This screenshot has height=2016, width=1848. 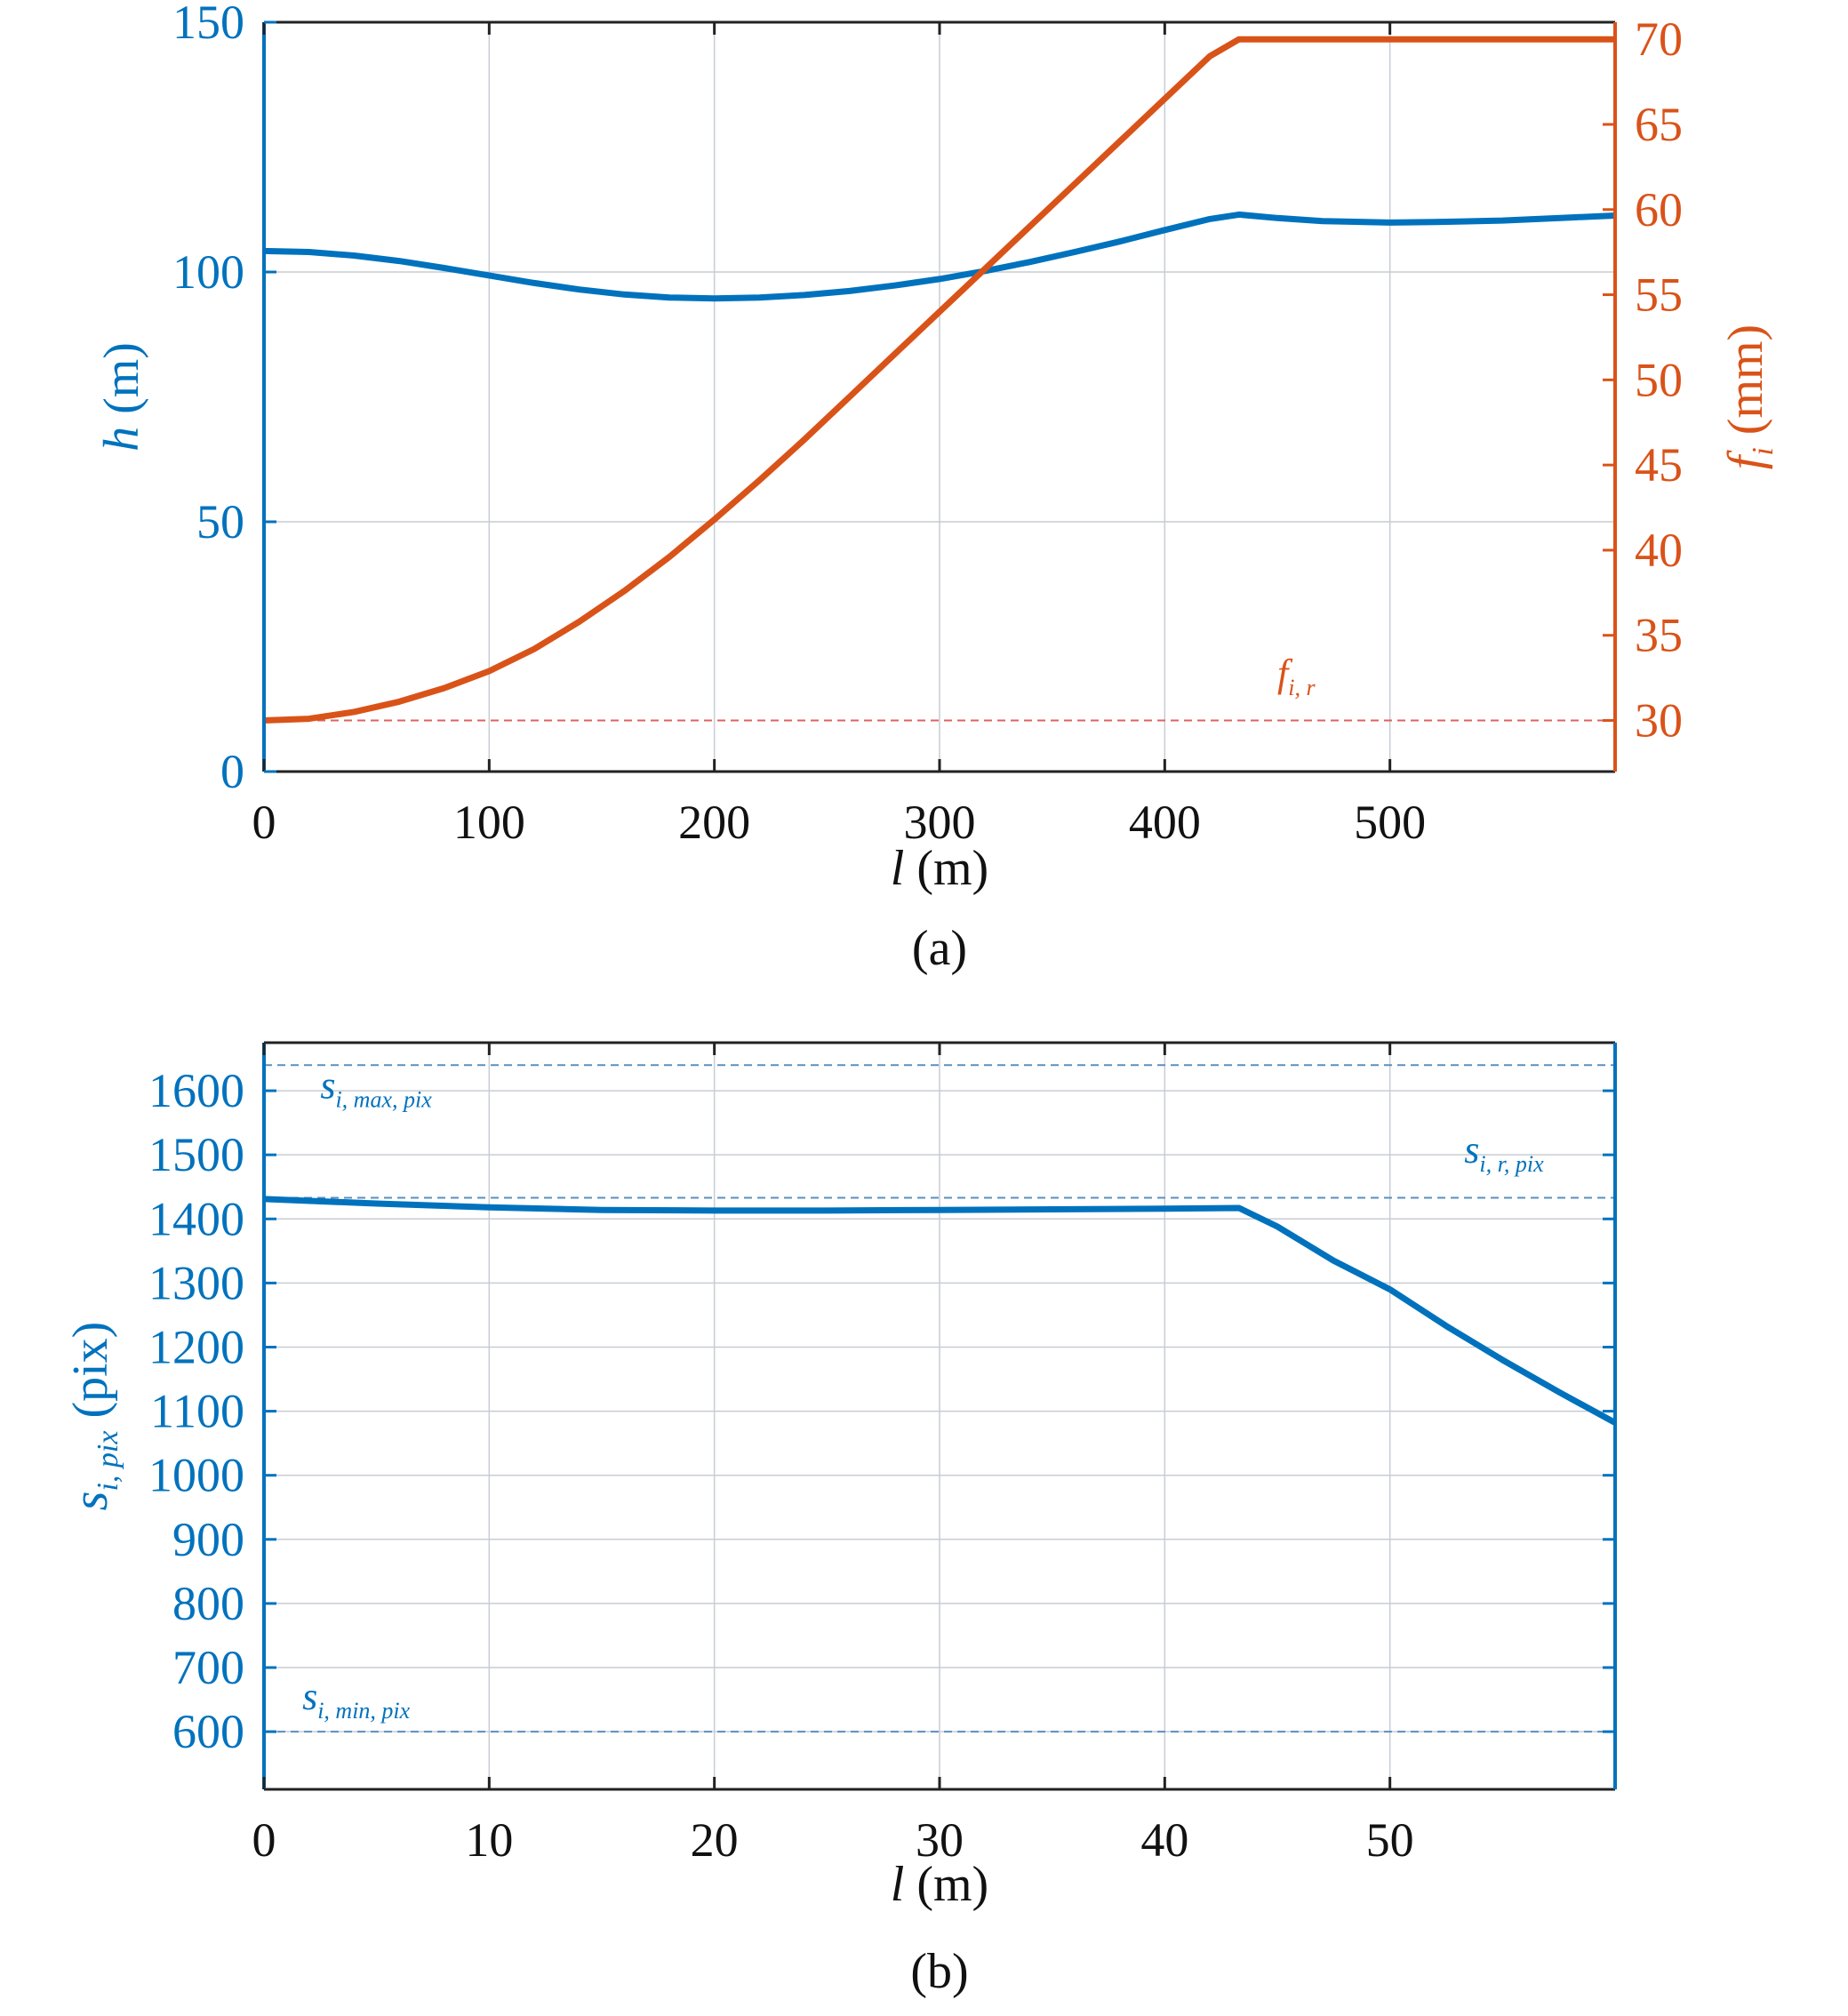 I want to click on y-axis-label-left-unit: (pix), so click(x=90, y=1376).